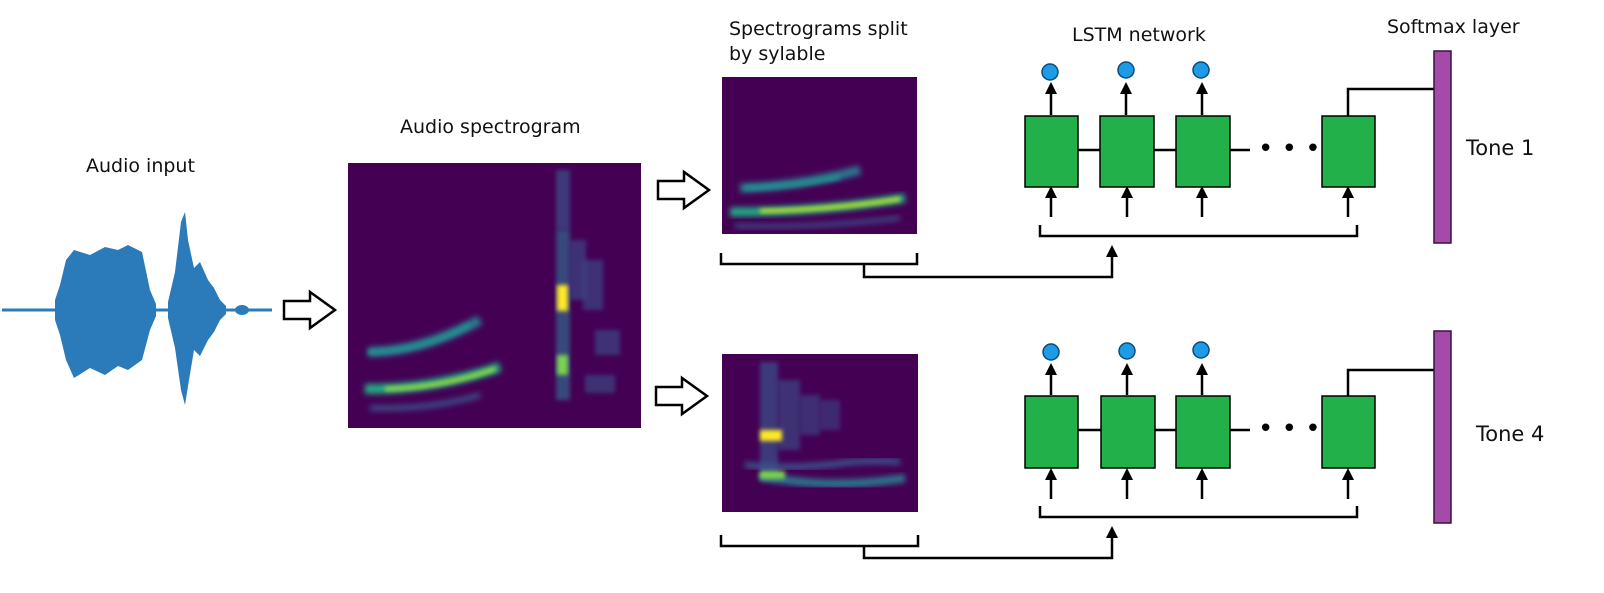 This screenshot has height=593, width=1604. Describe the element at coordinates (777, 54) in the screenshot. I see `split-spectrograms-label-line2: by sylable` at that location.